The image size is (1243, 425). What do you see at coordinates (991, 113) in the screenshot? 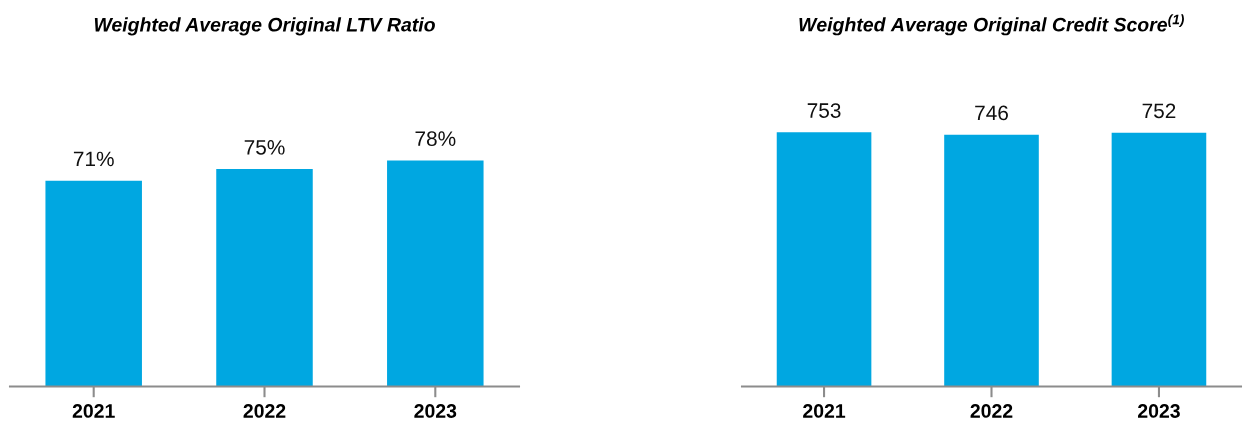
I see `data-label: 746` at bounding box center [991, 113].